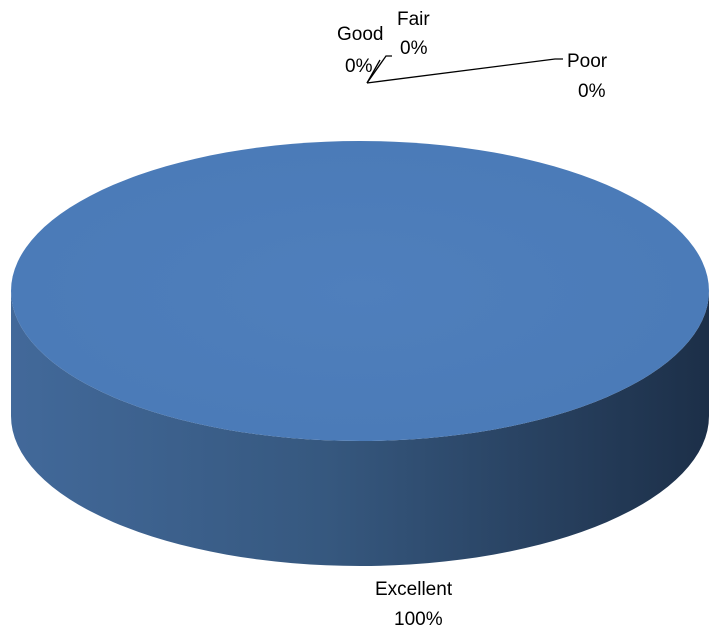 The width and height of the screenshot is (709, 635). I want to click on label-fair-name: Fair, so click(413, 19).